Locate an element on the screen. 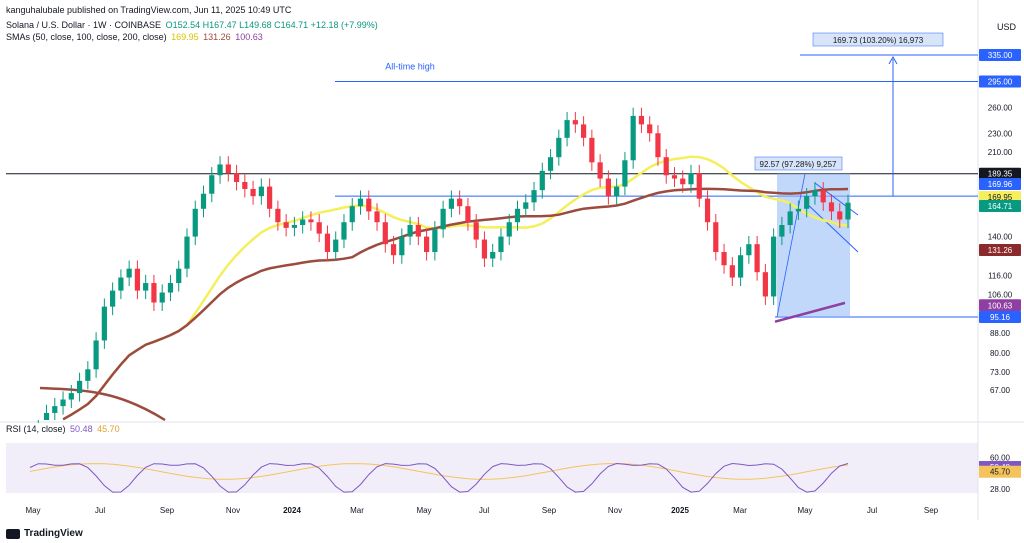 This screenshot has height=543, width=1024. rsi-ma-value: 45.70 is located at coordinates (108, 429).